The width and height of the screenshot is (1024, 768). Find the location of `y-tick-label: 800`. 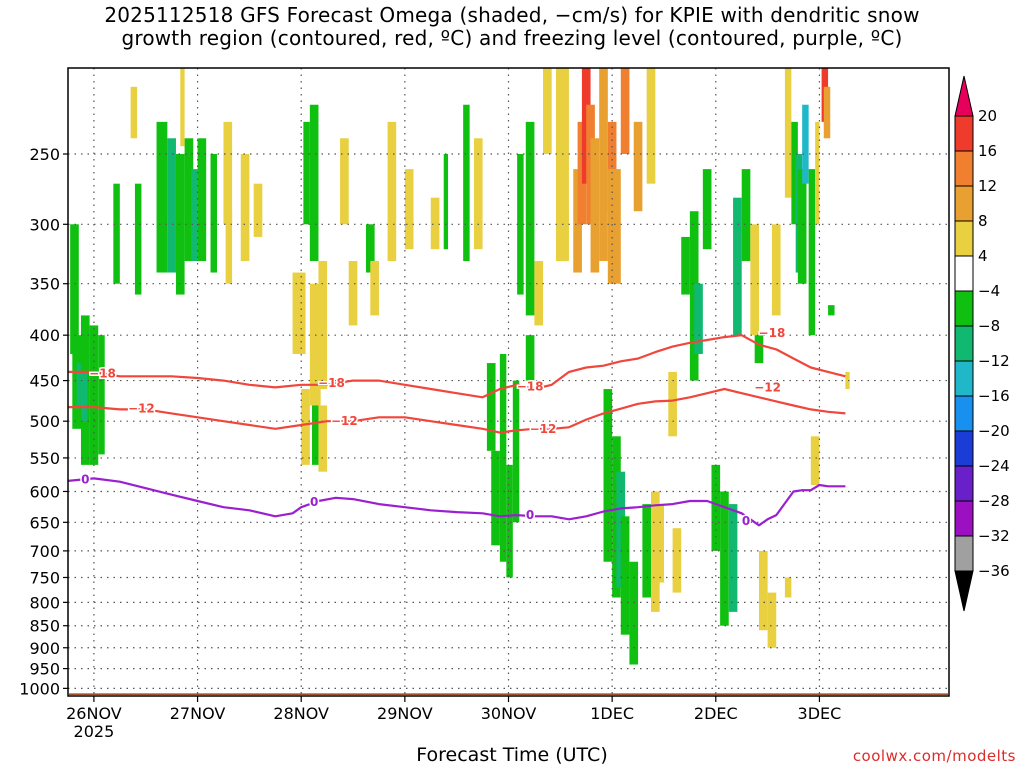

y-tick-label: 800 is located at coordinates (44, 602).